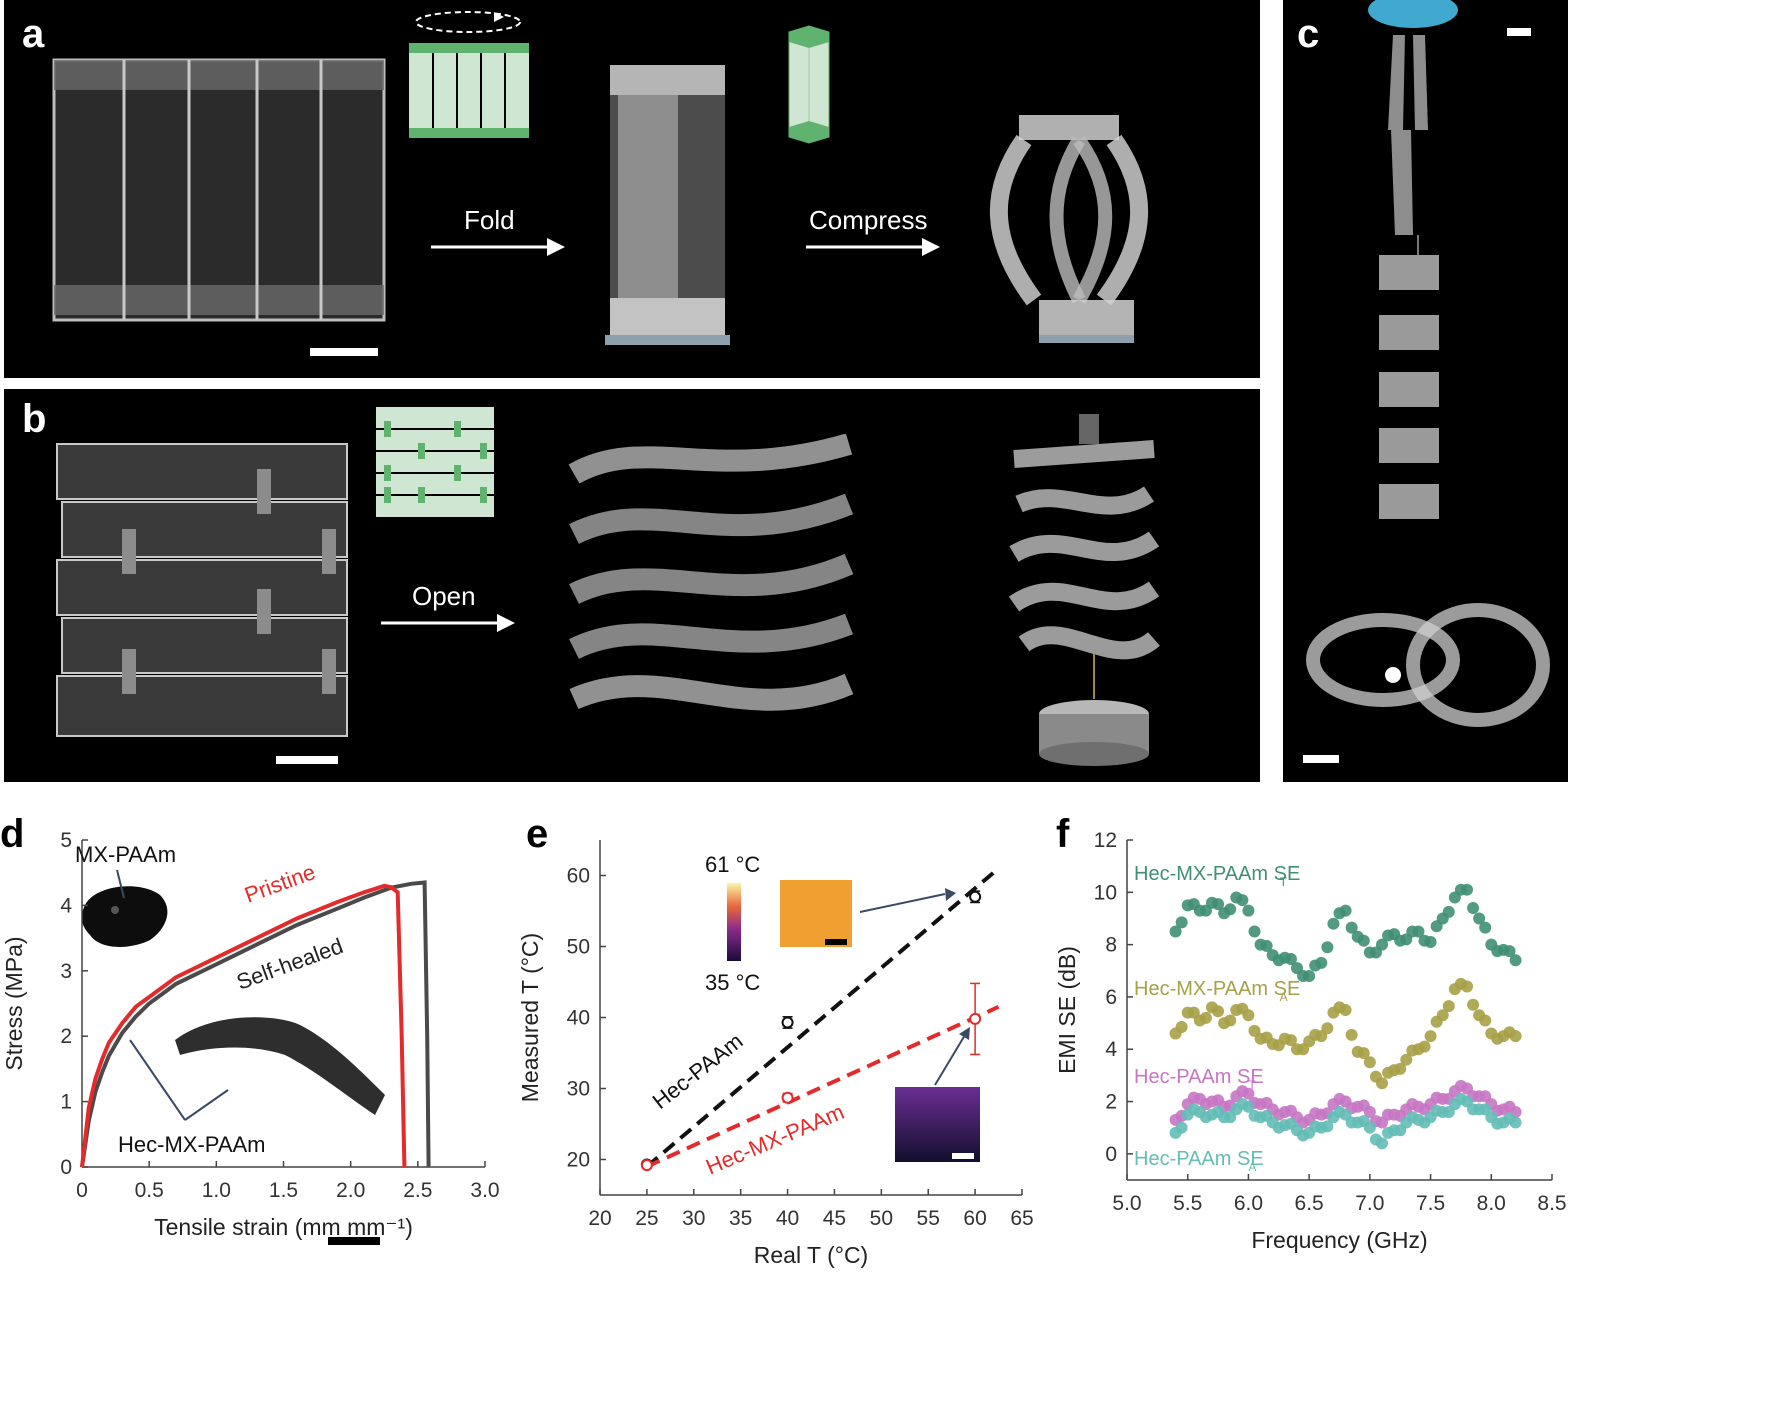  Describe the element at coordinates (124, 916) in the screenshot. I see `mx-paam-photo` at that location.